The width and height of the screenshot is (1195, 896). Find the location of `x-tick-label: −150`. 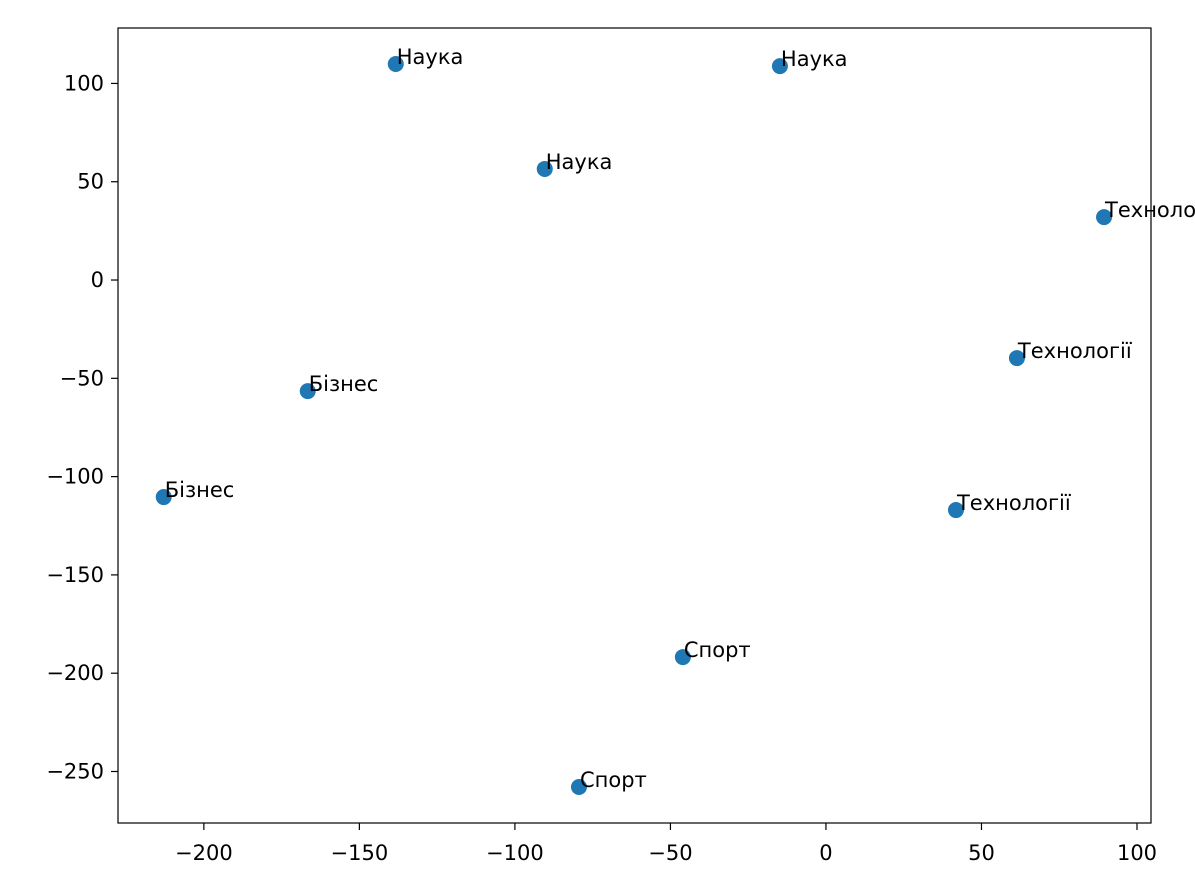

x-tick-label: −150 is located at coordinates (360, 853).